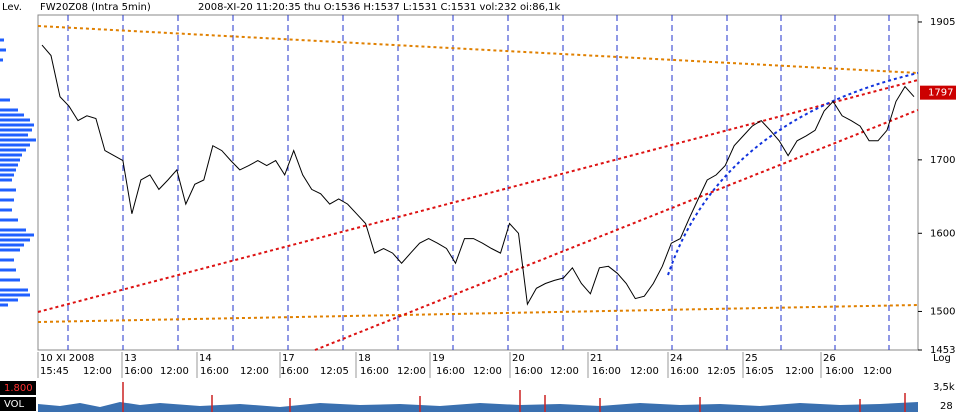 The width and height of the screenshot is (956, 415). I want to click on date-label: 18, so click(364, 358).